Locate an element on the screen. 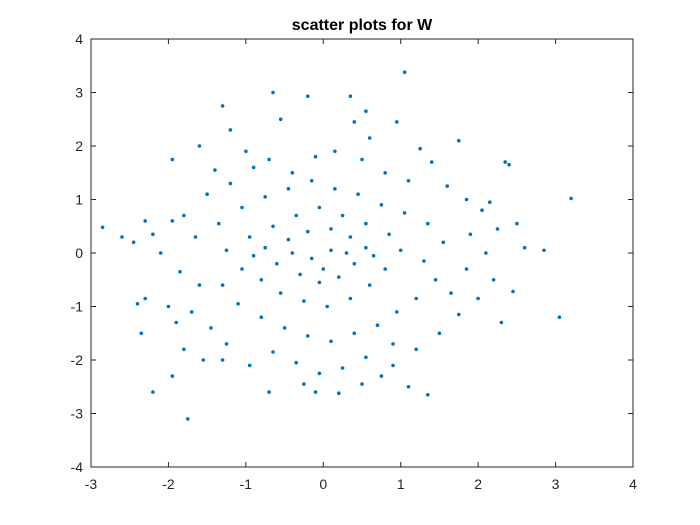  x-tick-label: 3 is located at coordinates (556, 484).